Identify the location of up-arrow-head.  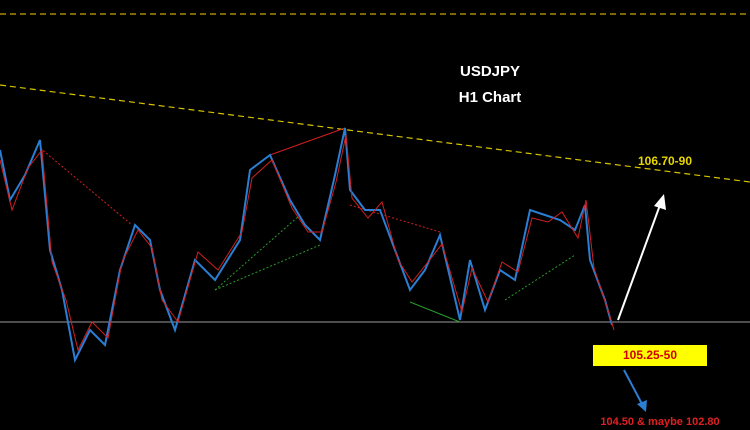
(660, 202).